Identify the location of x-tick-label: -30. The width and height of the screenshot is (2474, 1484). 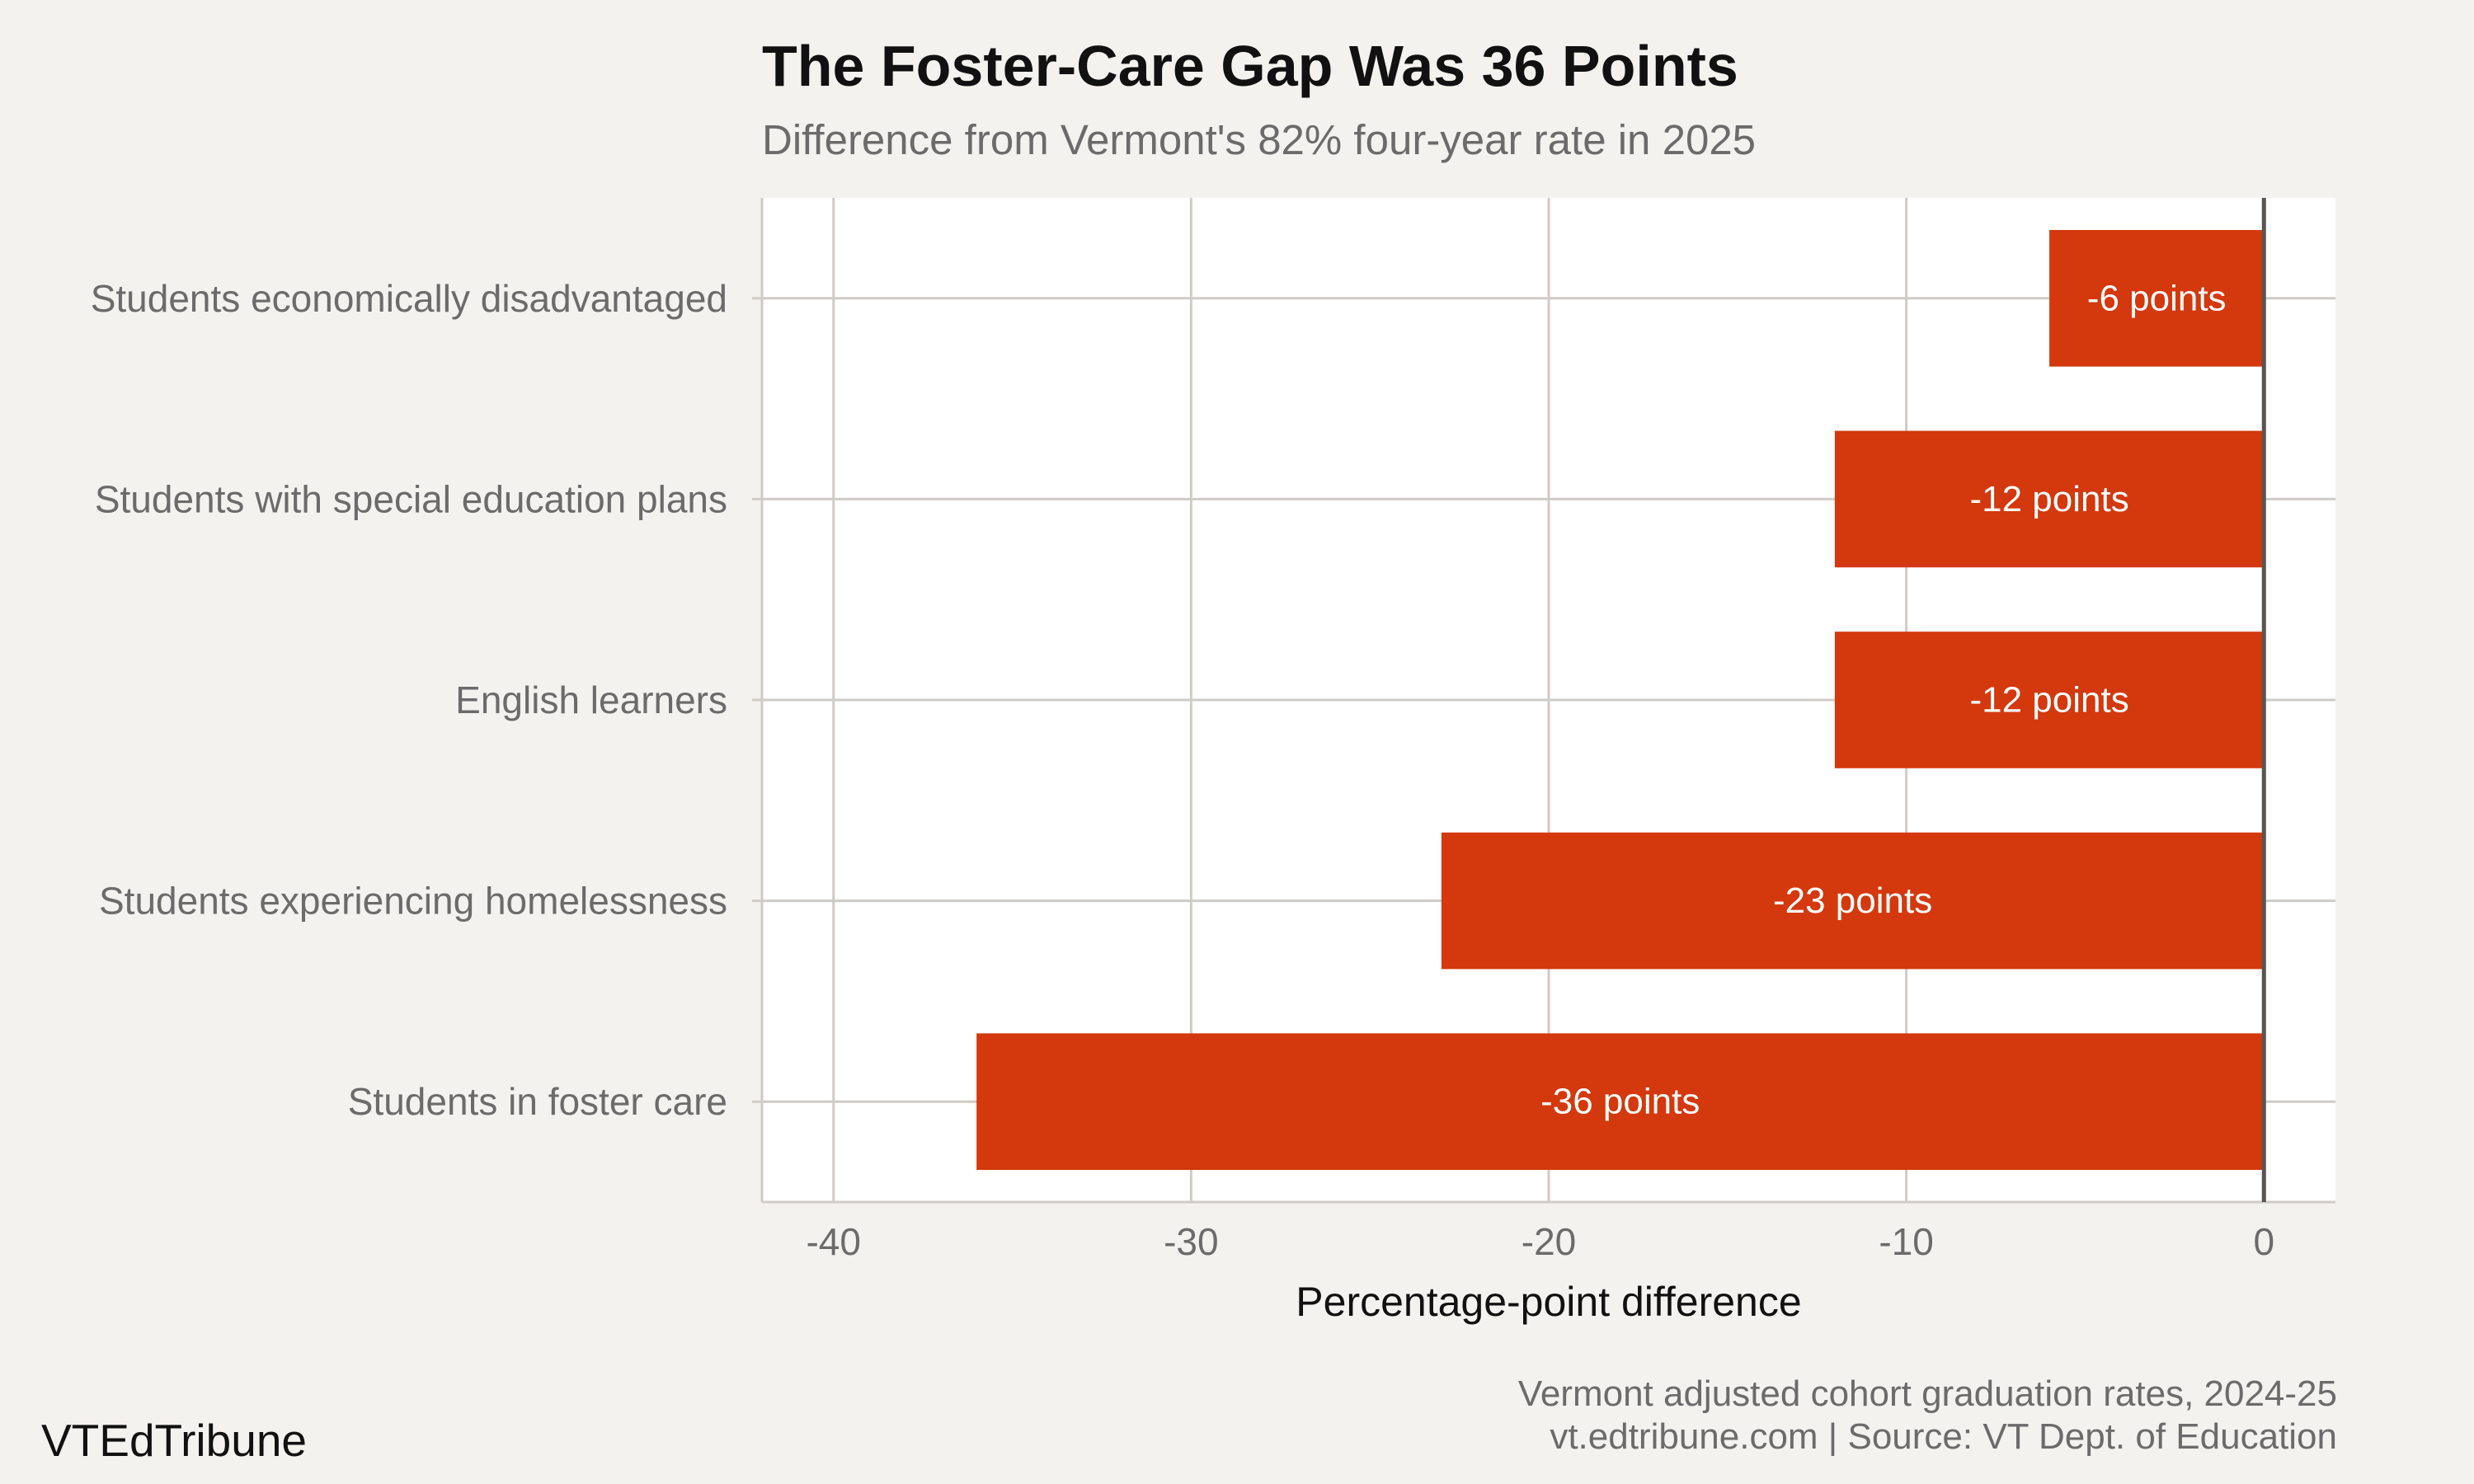
(1191, 1241).